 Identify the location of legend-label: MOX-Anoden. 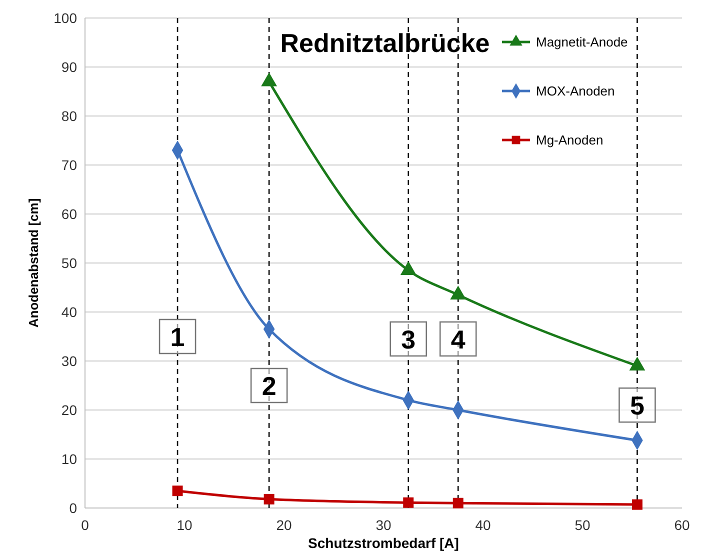
(575, 91).